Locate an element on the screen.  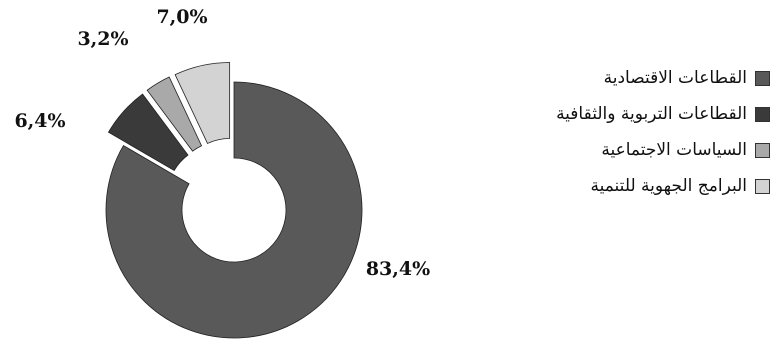
legend-label-0: القطاعات الاقتصادية is located at coordinates (675, 78).